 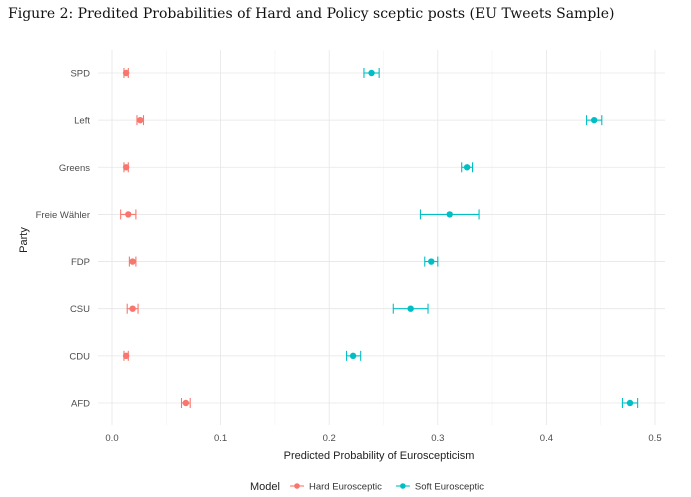 I want to click on y-axis: SPD Left Greens Freie Wähler FDP CSU CDU AFD, so click(x=63, y=239).